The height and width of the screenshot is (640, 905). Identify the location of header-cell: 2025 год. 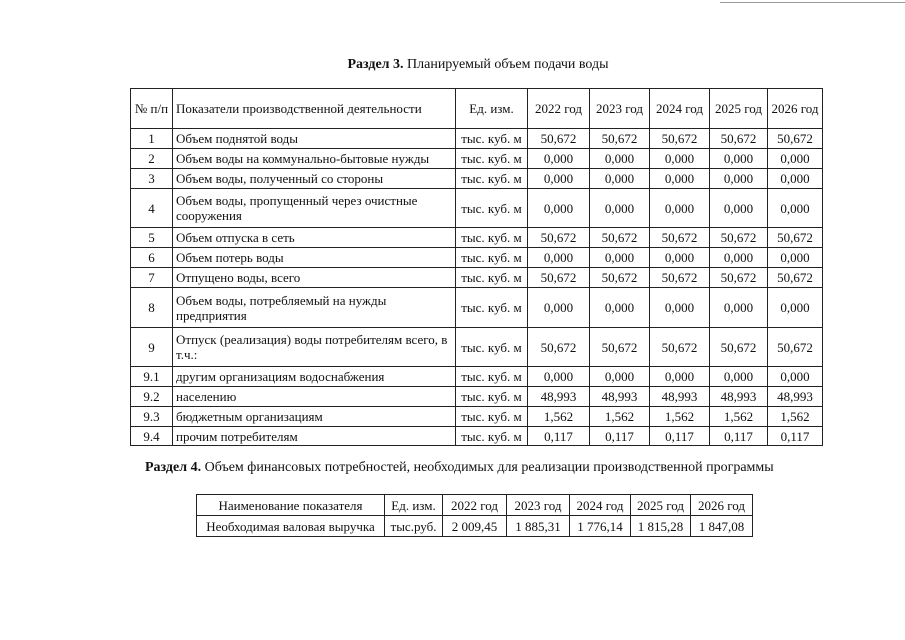
(660, 505).